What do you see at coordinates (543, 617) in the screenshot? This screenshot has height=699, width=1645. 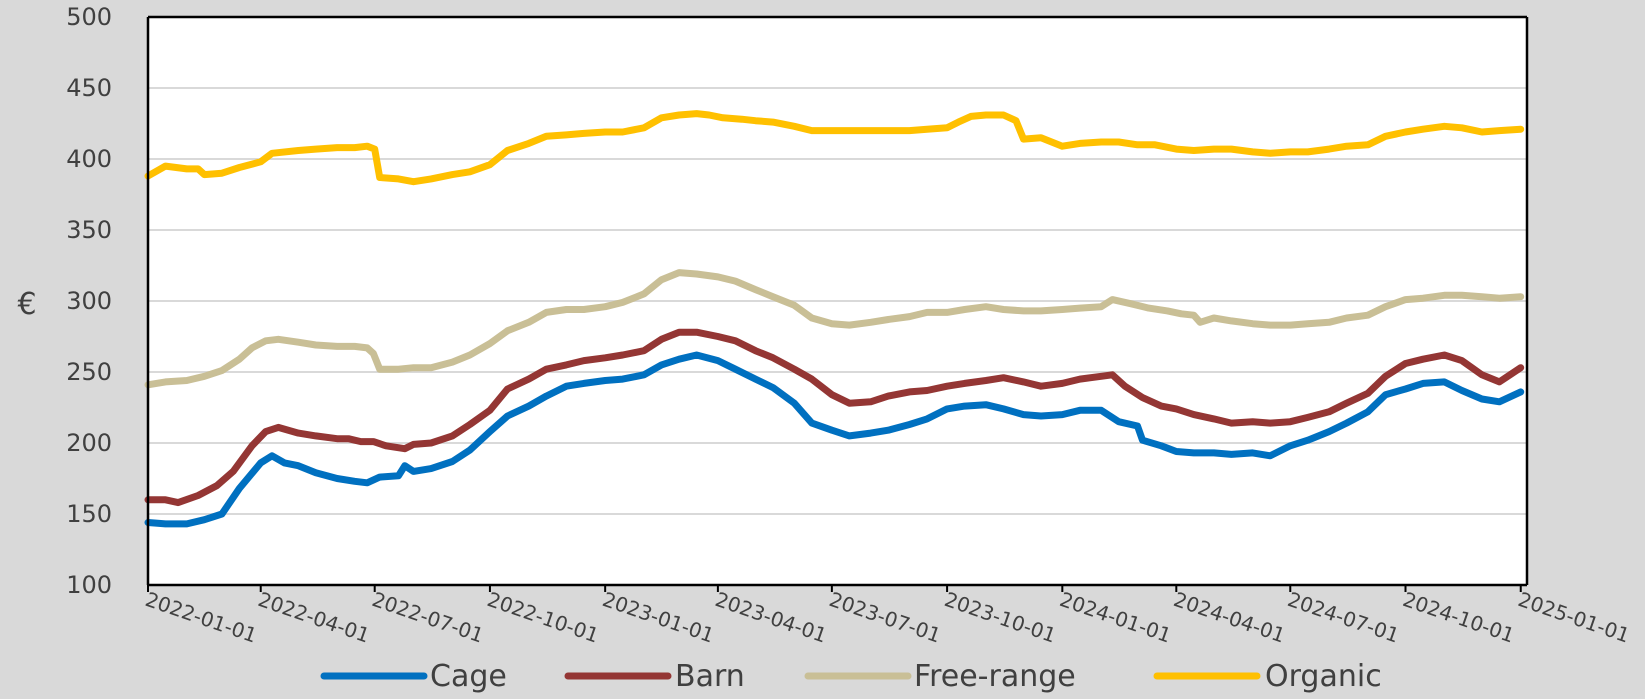 I see `x-tick-label: 2022-10-01` at bounding box center [543, 617].